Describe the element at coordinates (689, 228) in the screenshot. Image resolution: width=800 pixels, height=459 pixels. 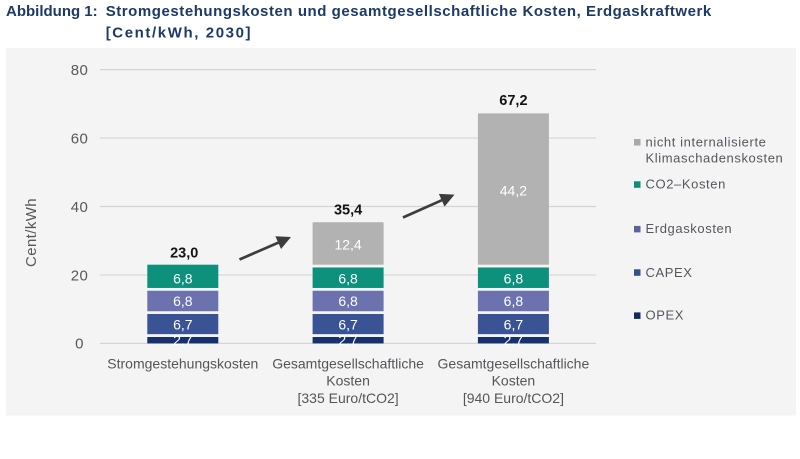
I see `svg-text: Erdgaskosten` at that location.